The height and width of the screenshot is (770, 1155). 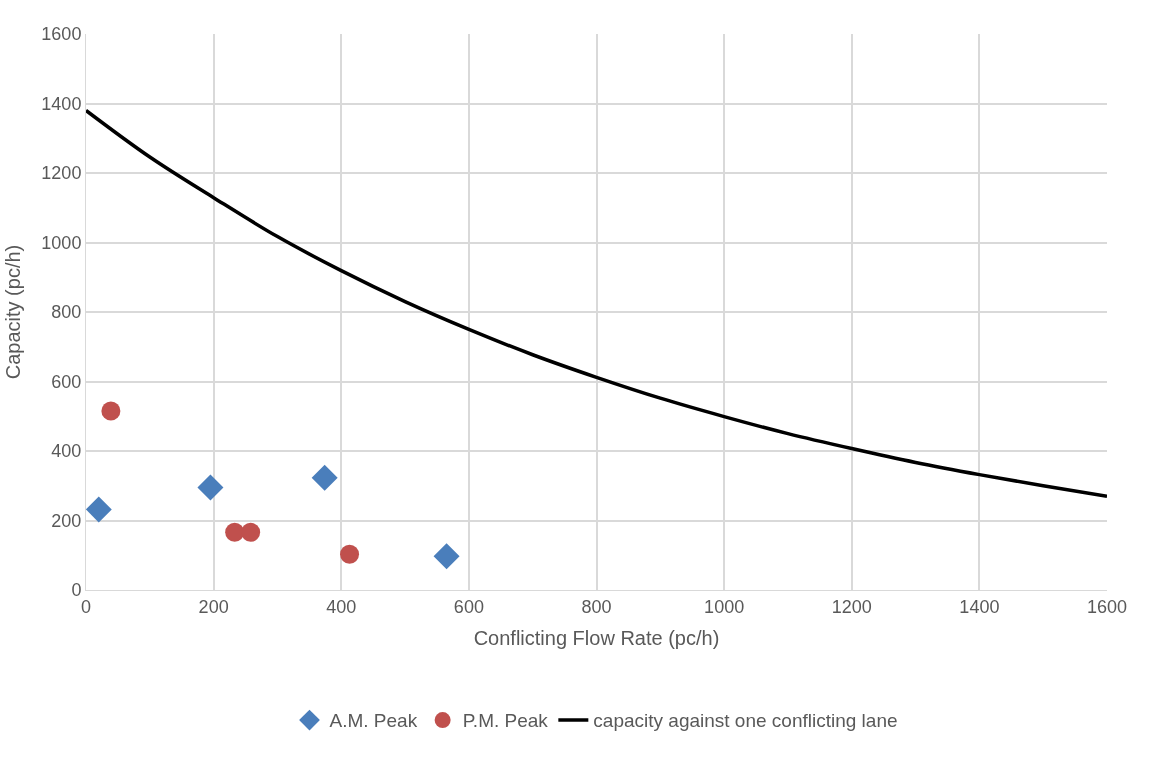 What do you see at coordinates (66, 451) in the screenshot?
I see `y-tick-label: 400` at bounding box center [66, 451].